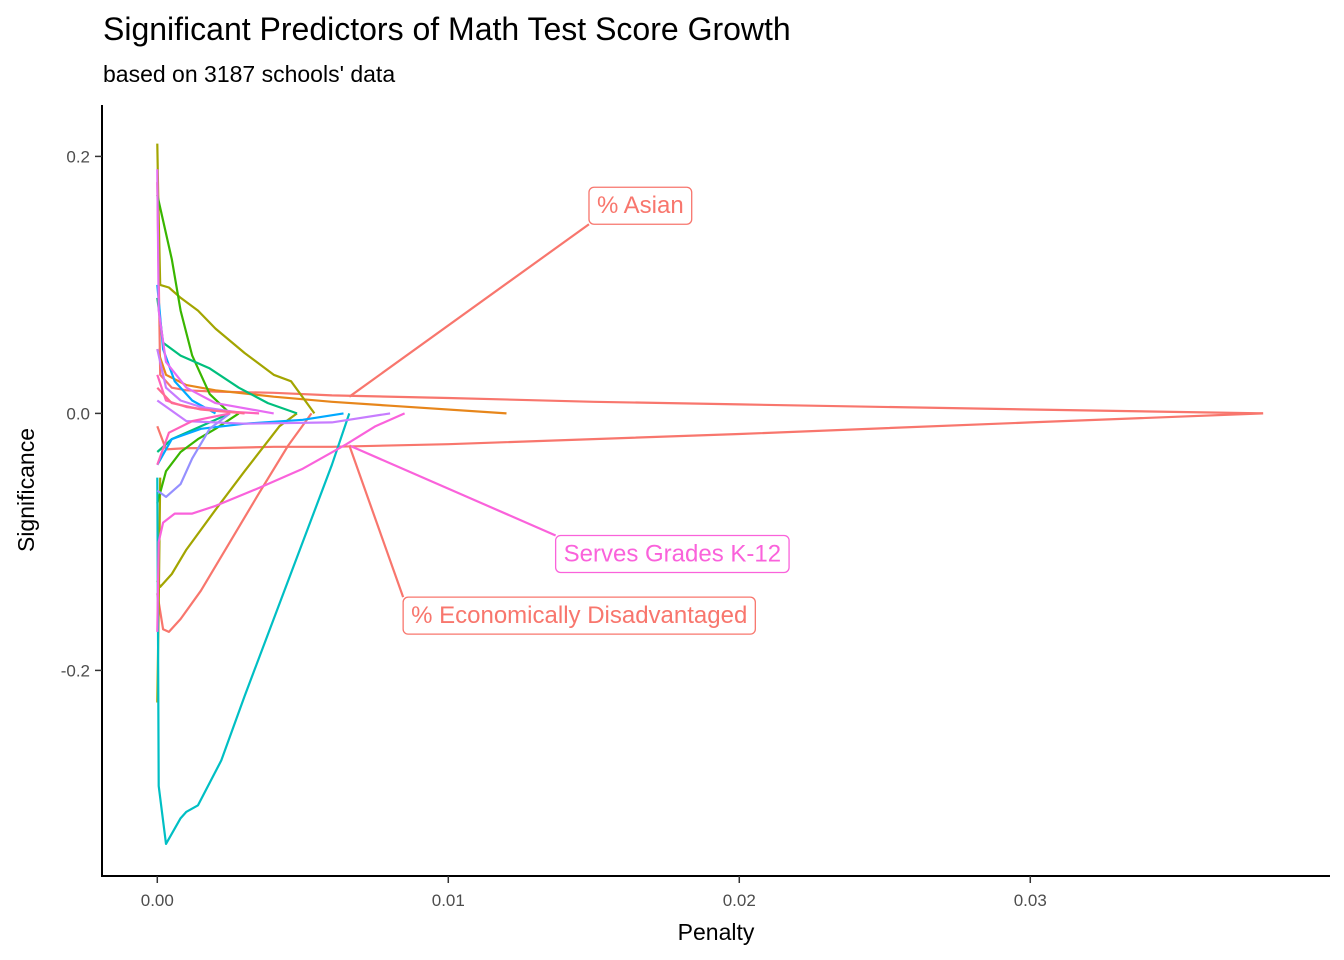 The height and width of the screenshot is (960, 1344). What do you see at coordinates (75, 670) in the screenshot?
I see `y-tick-label: -0.2` at bounding box center [75, 670].